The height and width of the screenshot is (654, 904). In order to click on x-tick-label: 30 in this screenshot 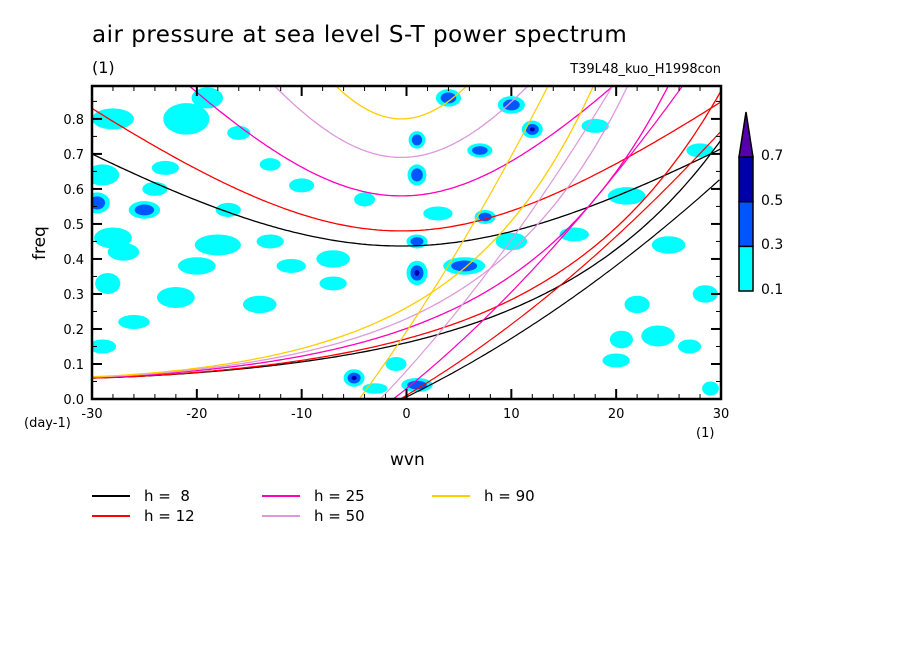, I will do `click(721, 414)`.